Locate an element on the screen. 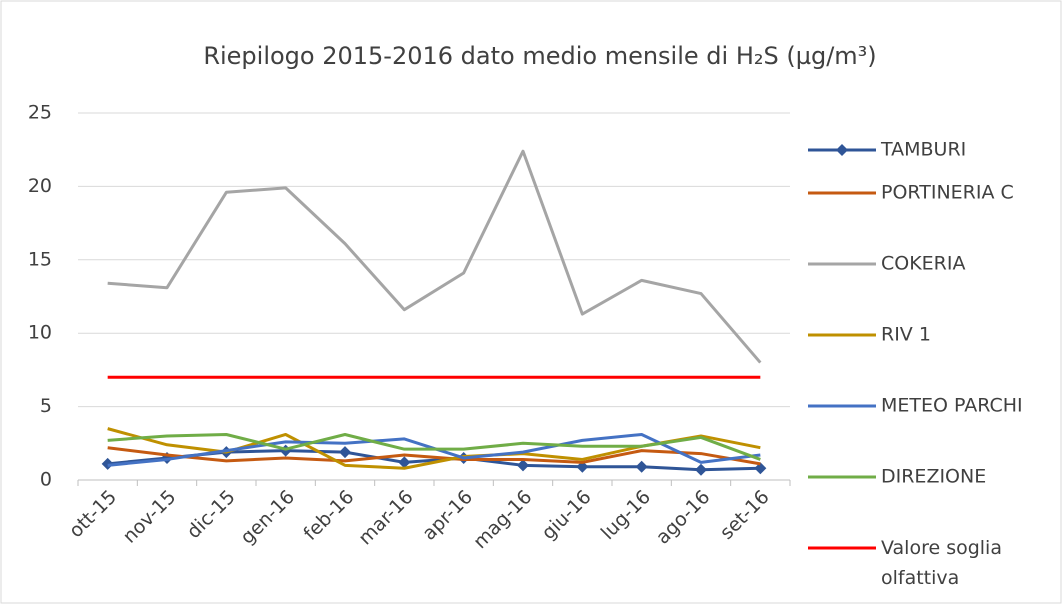 Image resolution: width=1063 pixels, height=609 pixels. legend-label: METEO PARCHI is located at coordinates (952, 406).